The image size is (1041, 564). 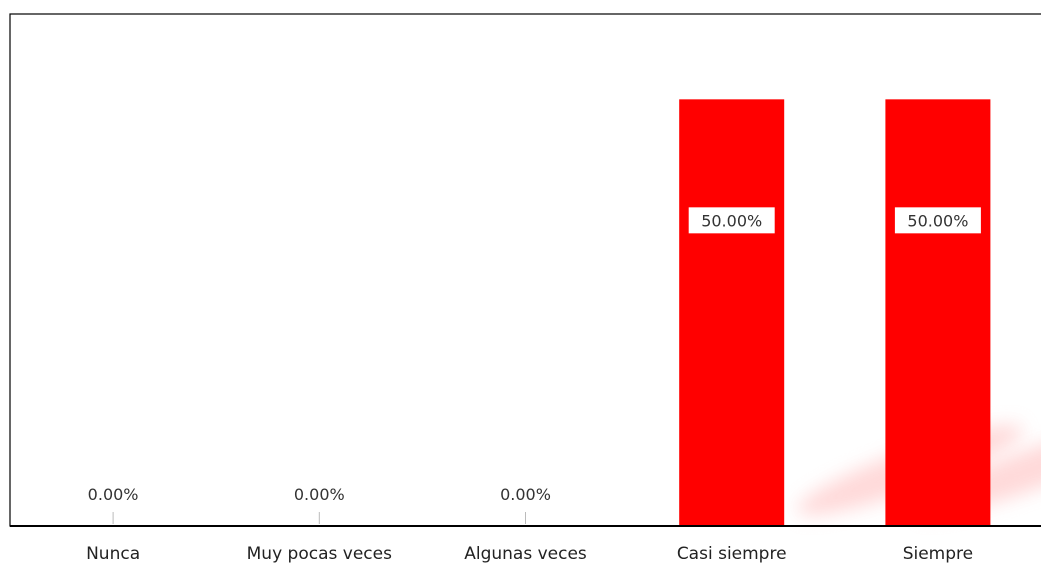 I want to click on data-label-2: 0.00%, so click(x=525, y=494).